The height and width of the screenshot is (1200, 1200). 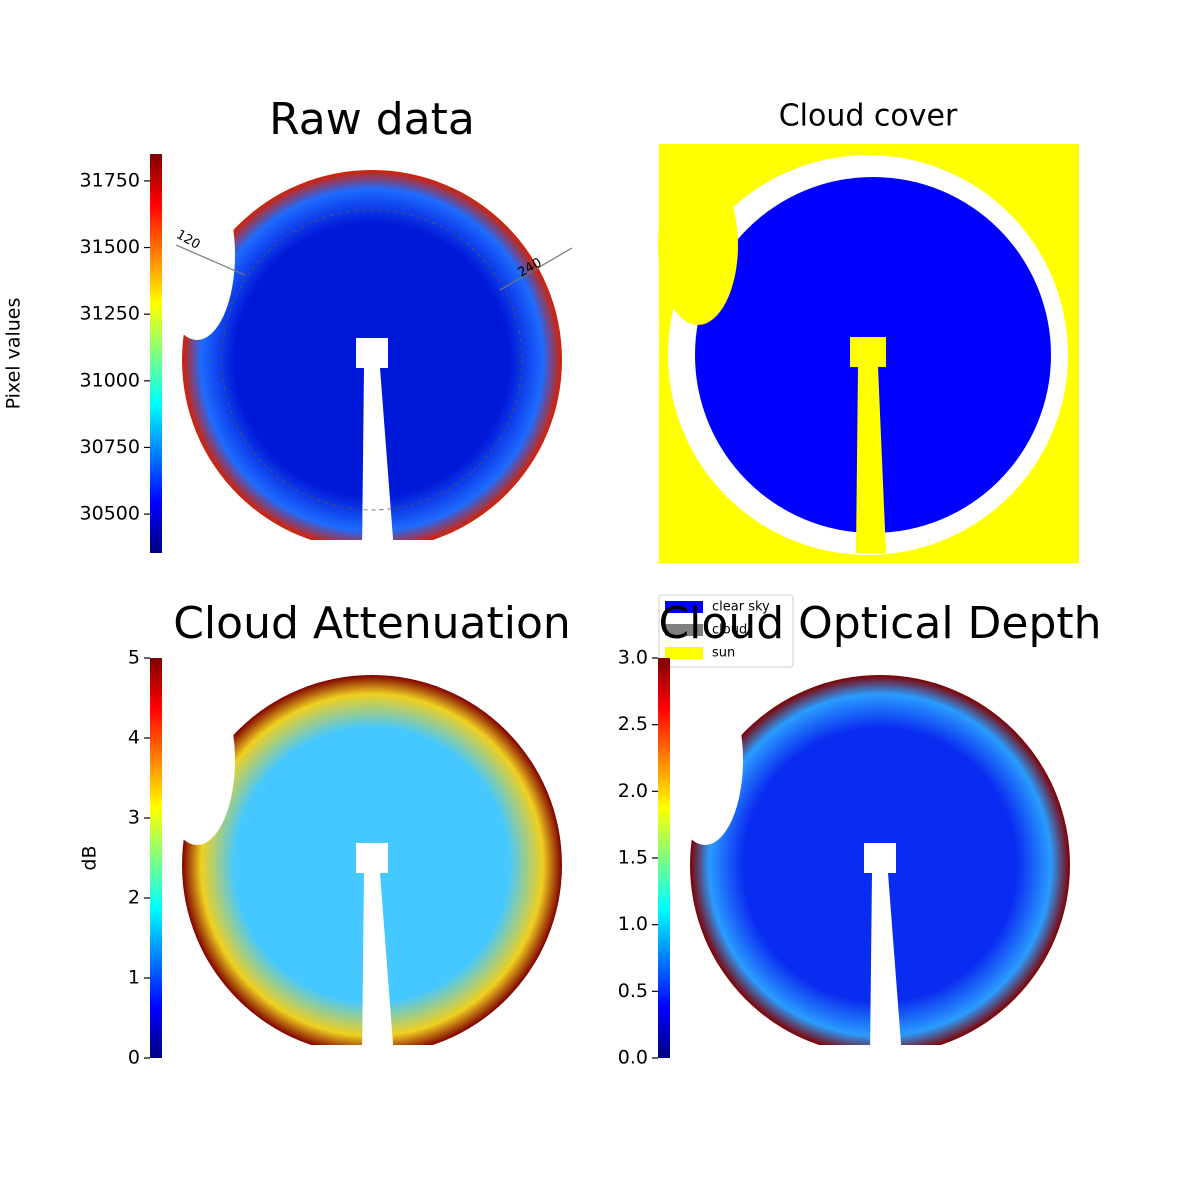 I want to click on colorbar-tick-label: 3, so click(x=134, y=818).